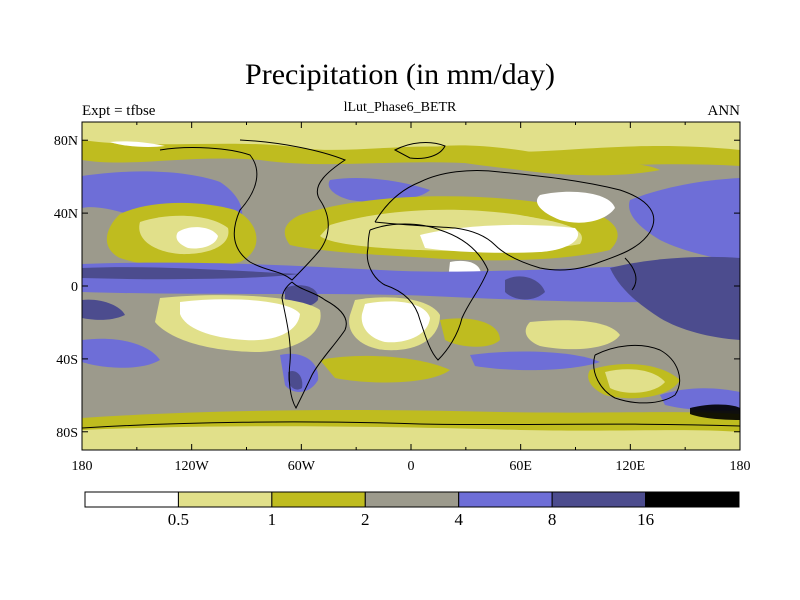 The width and height of the screenshot is (800, 600). I want to click on field-s-atlantic-dry, so click(395, 322).